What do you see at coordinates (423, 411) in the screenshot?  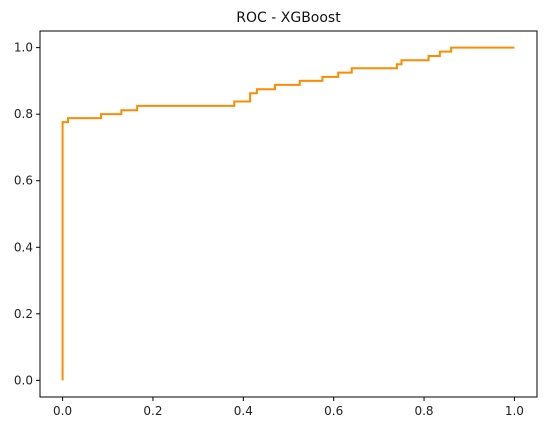 I see `x-tick-label: 0.8` at bounding box center [423, 411].